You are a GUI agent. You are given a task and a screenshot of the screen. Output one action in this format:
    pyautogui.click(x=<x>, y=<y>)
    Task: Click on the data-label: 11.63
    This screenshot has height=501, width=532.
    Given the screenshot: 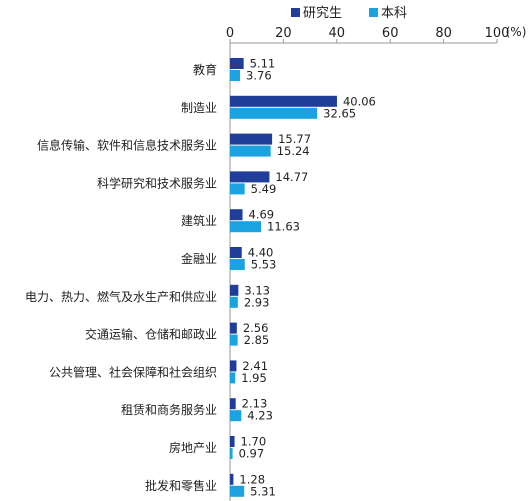 What is the action you would take?
    pyautogui.click(x=283, y=227)
    